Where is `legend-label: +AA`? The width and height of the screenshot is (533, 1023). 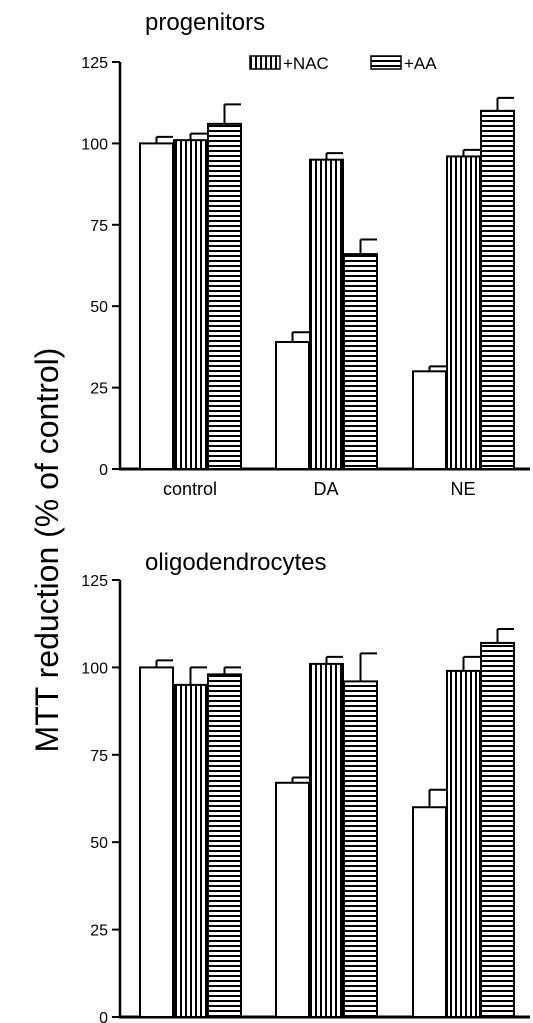
legend-label: +AA is located at coordinates (420, 63).